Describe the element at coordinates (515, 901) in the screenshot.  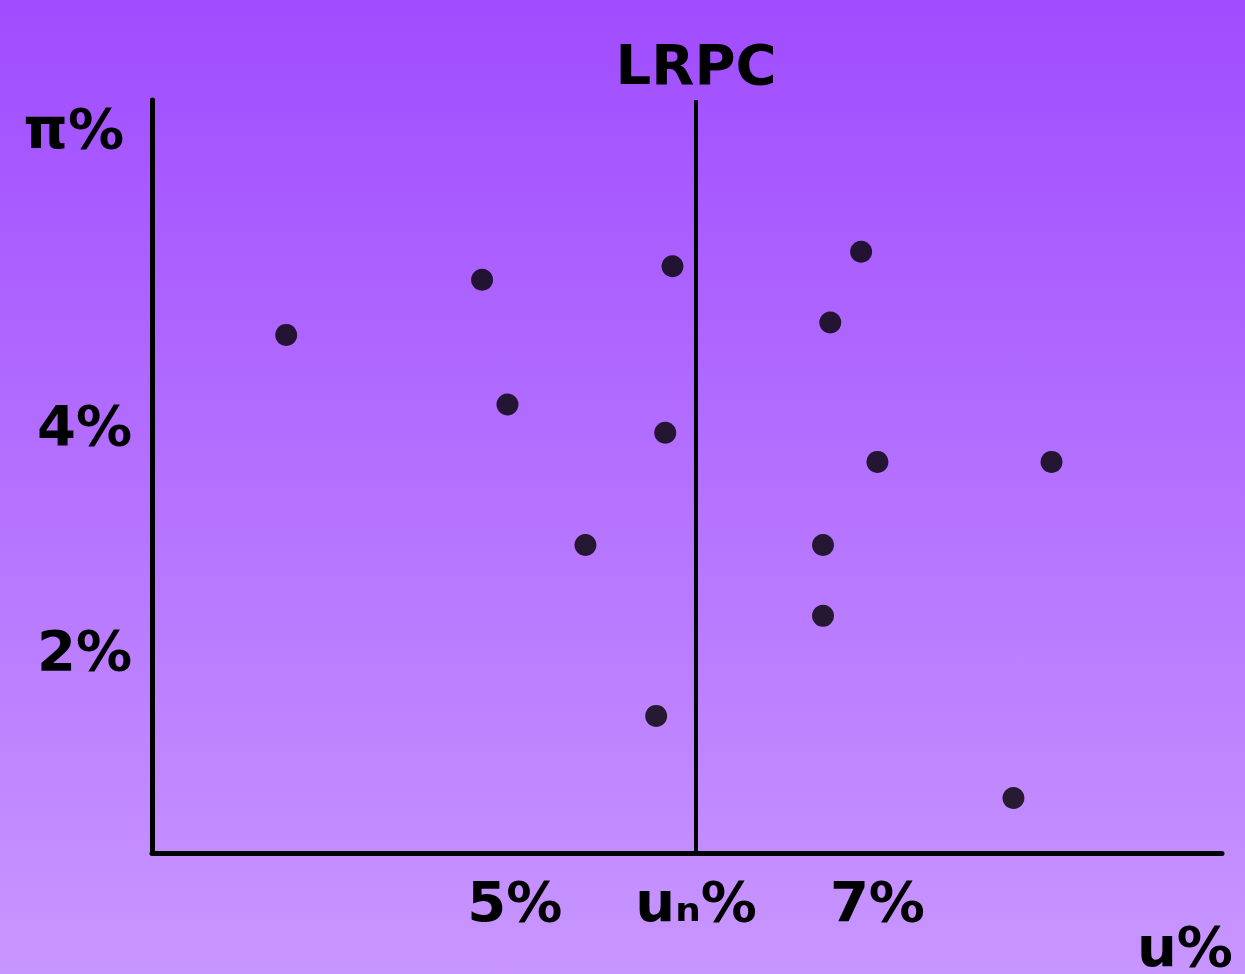
I see `x-tick-label: 5%` at that location.